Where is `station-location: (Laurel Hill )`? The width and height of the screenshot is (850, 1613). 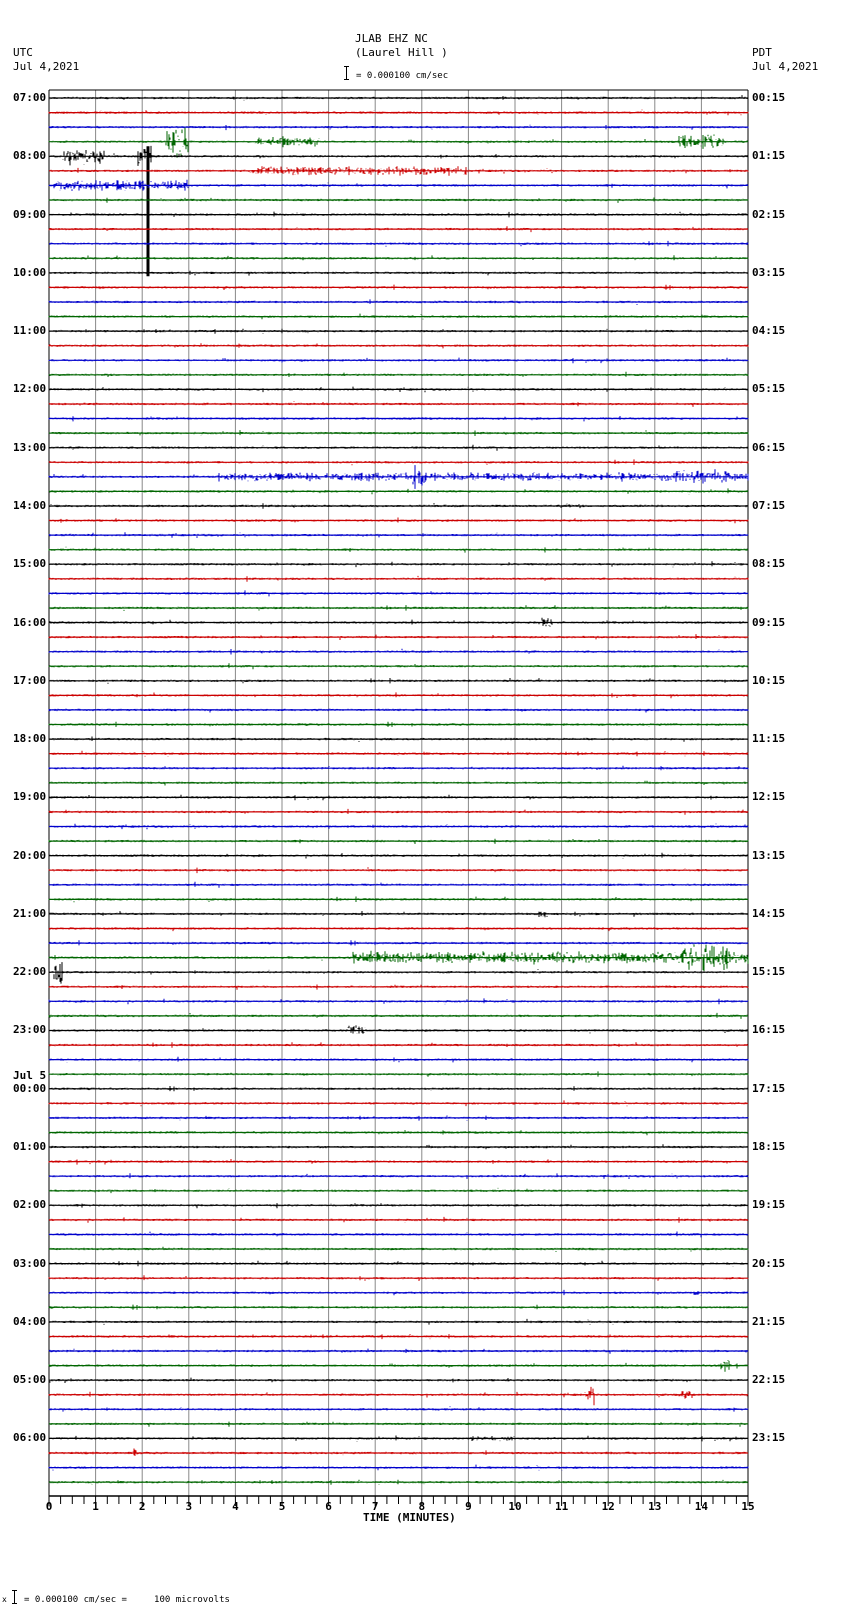 station-location: (Laurel Hill ) is located at coordinates (401, 52).